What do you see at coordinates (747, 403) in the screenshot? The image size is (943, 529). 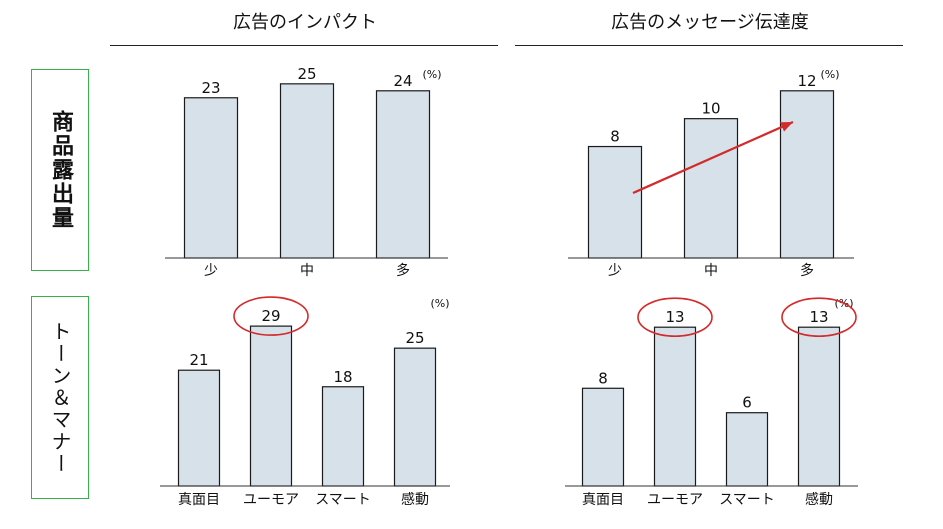 I see `value-label-4-3: 6` at bounding box center [747, 403].